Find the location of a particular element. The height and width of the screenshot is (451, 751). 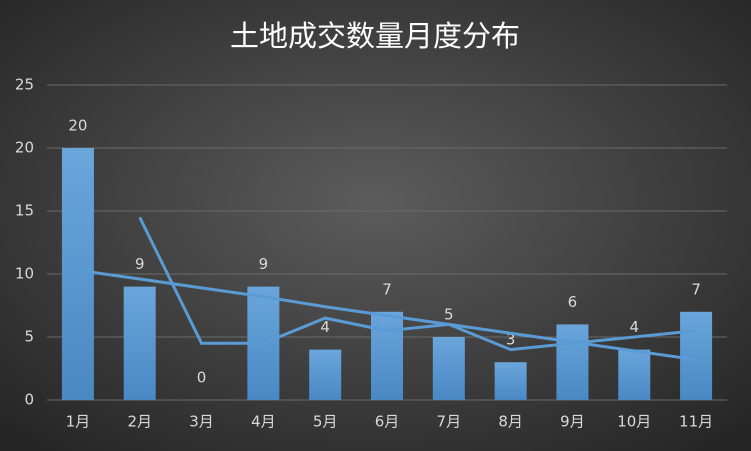

x-tick-label: 11月 is located at coordinates (696, 422).